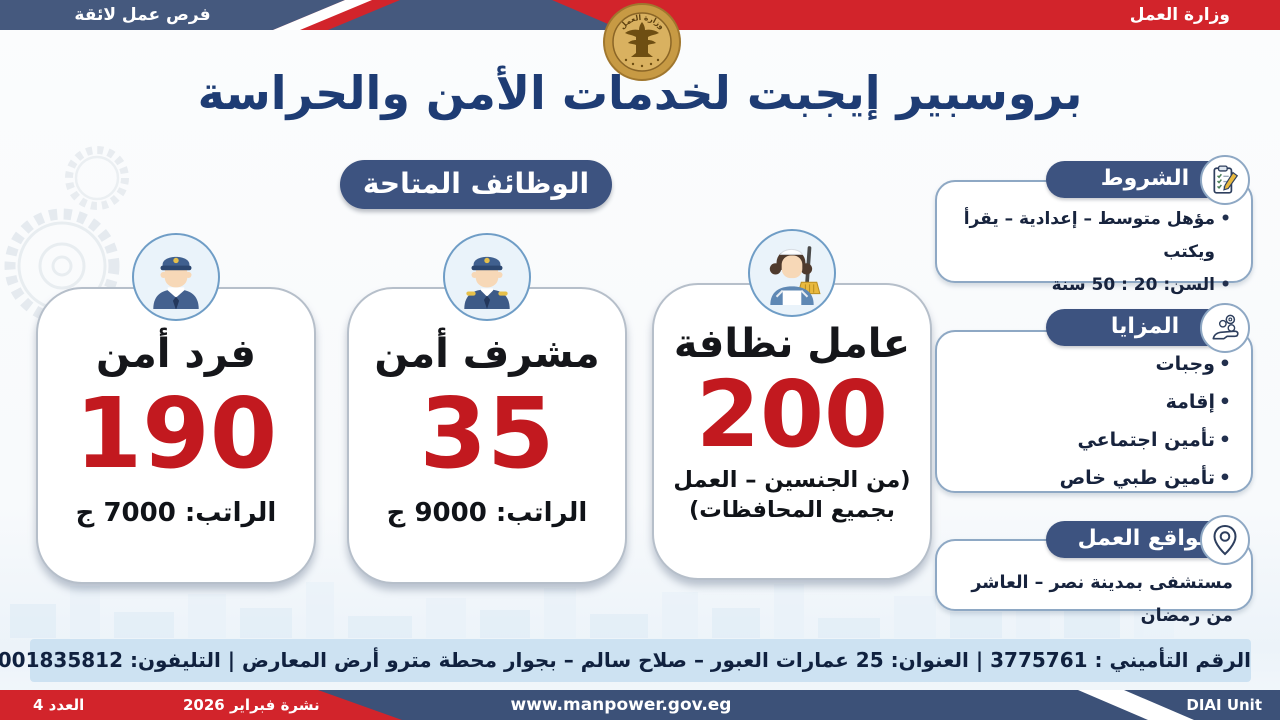 This screenshot has height=720, width=1280. Describe the element at coordinates (1225, 540) in the screenshot. I see `location-pin-icon` at that location.